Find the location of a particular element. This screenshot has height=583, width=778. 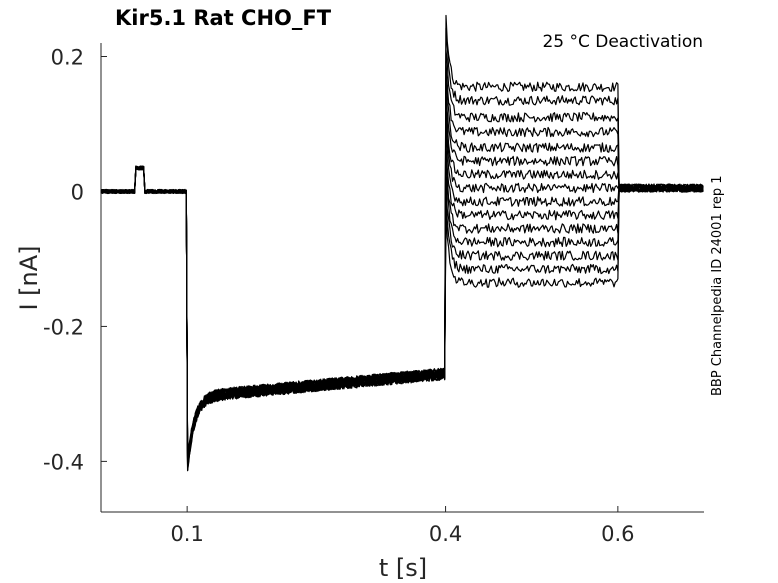

x-tick-label: 0.6 is located at coordinates (617, 534).